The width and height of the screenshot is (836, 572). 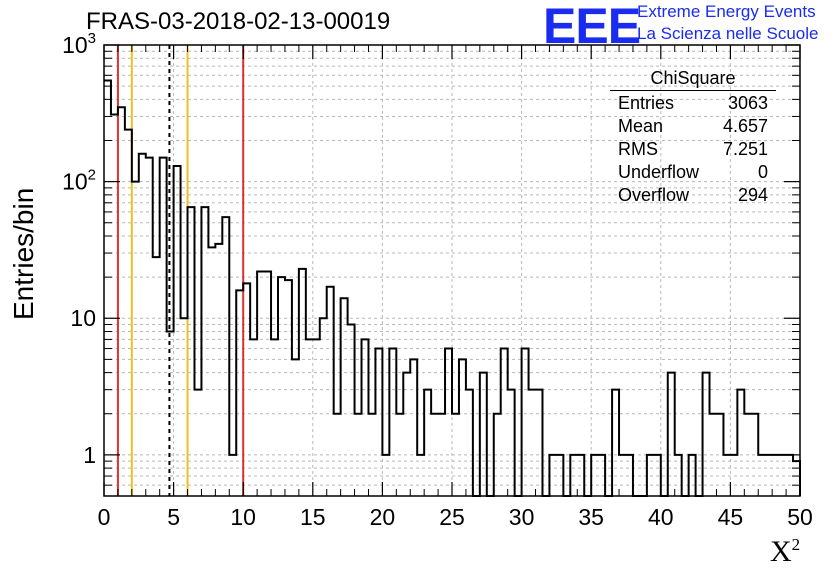 What do you see at coordinates (747, 103) in the screenshot?
I see `stats-value: 3063` at bounding box center [747, 103].